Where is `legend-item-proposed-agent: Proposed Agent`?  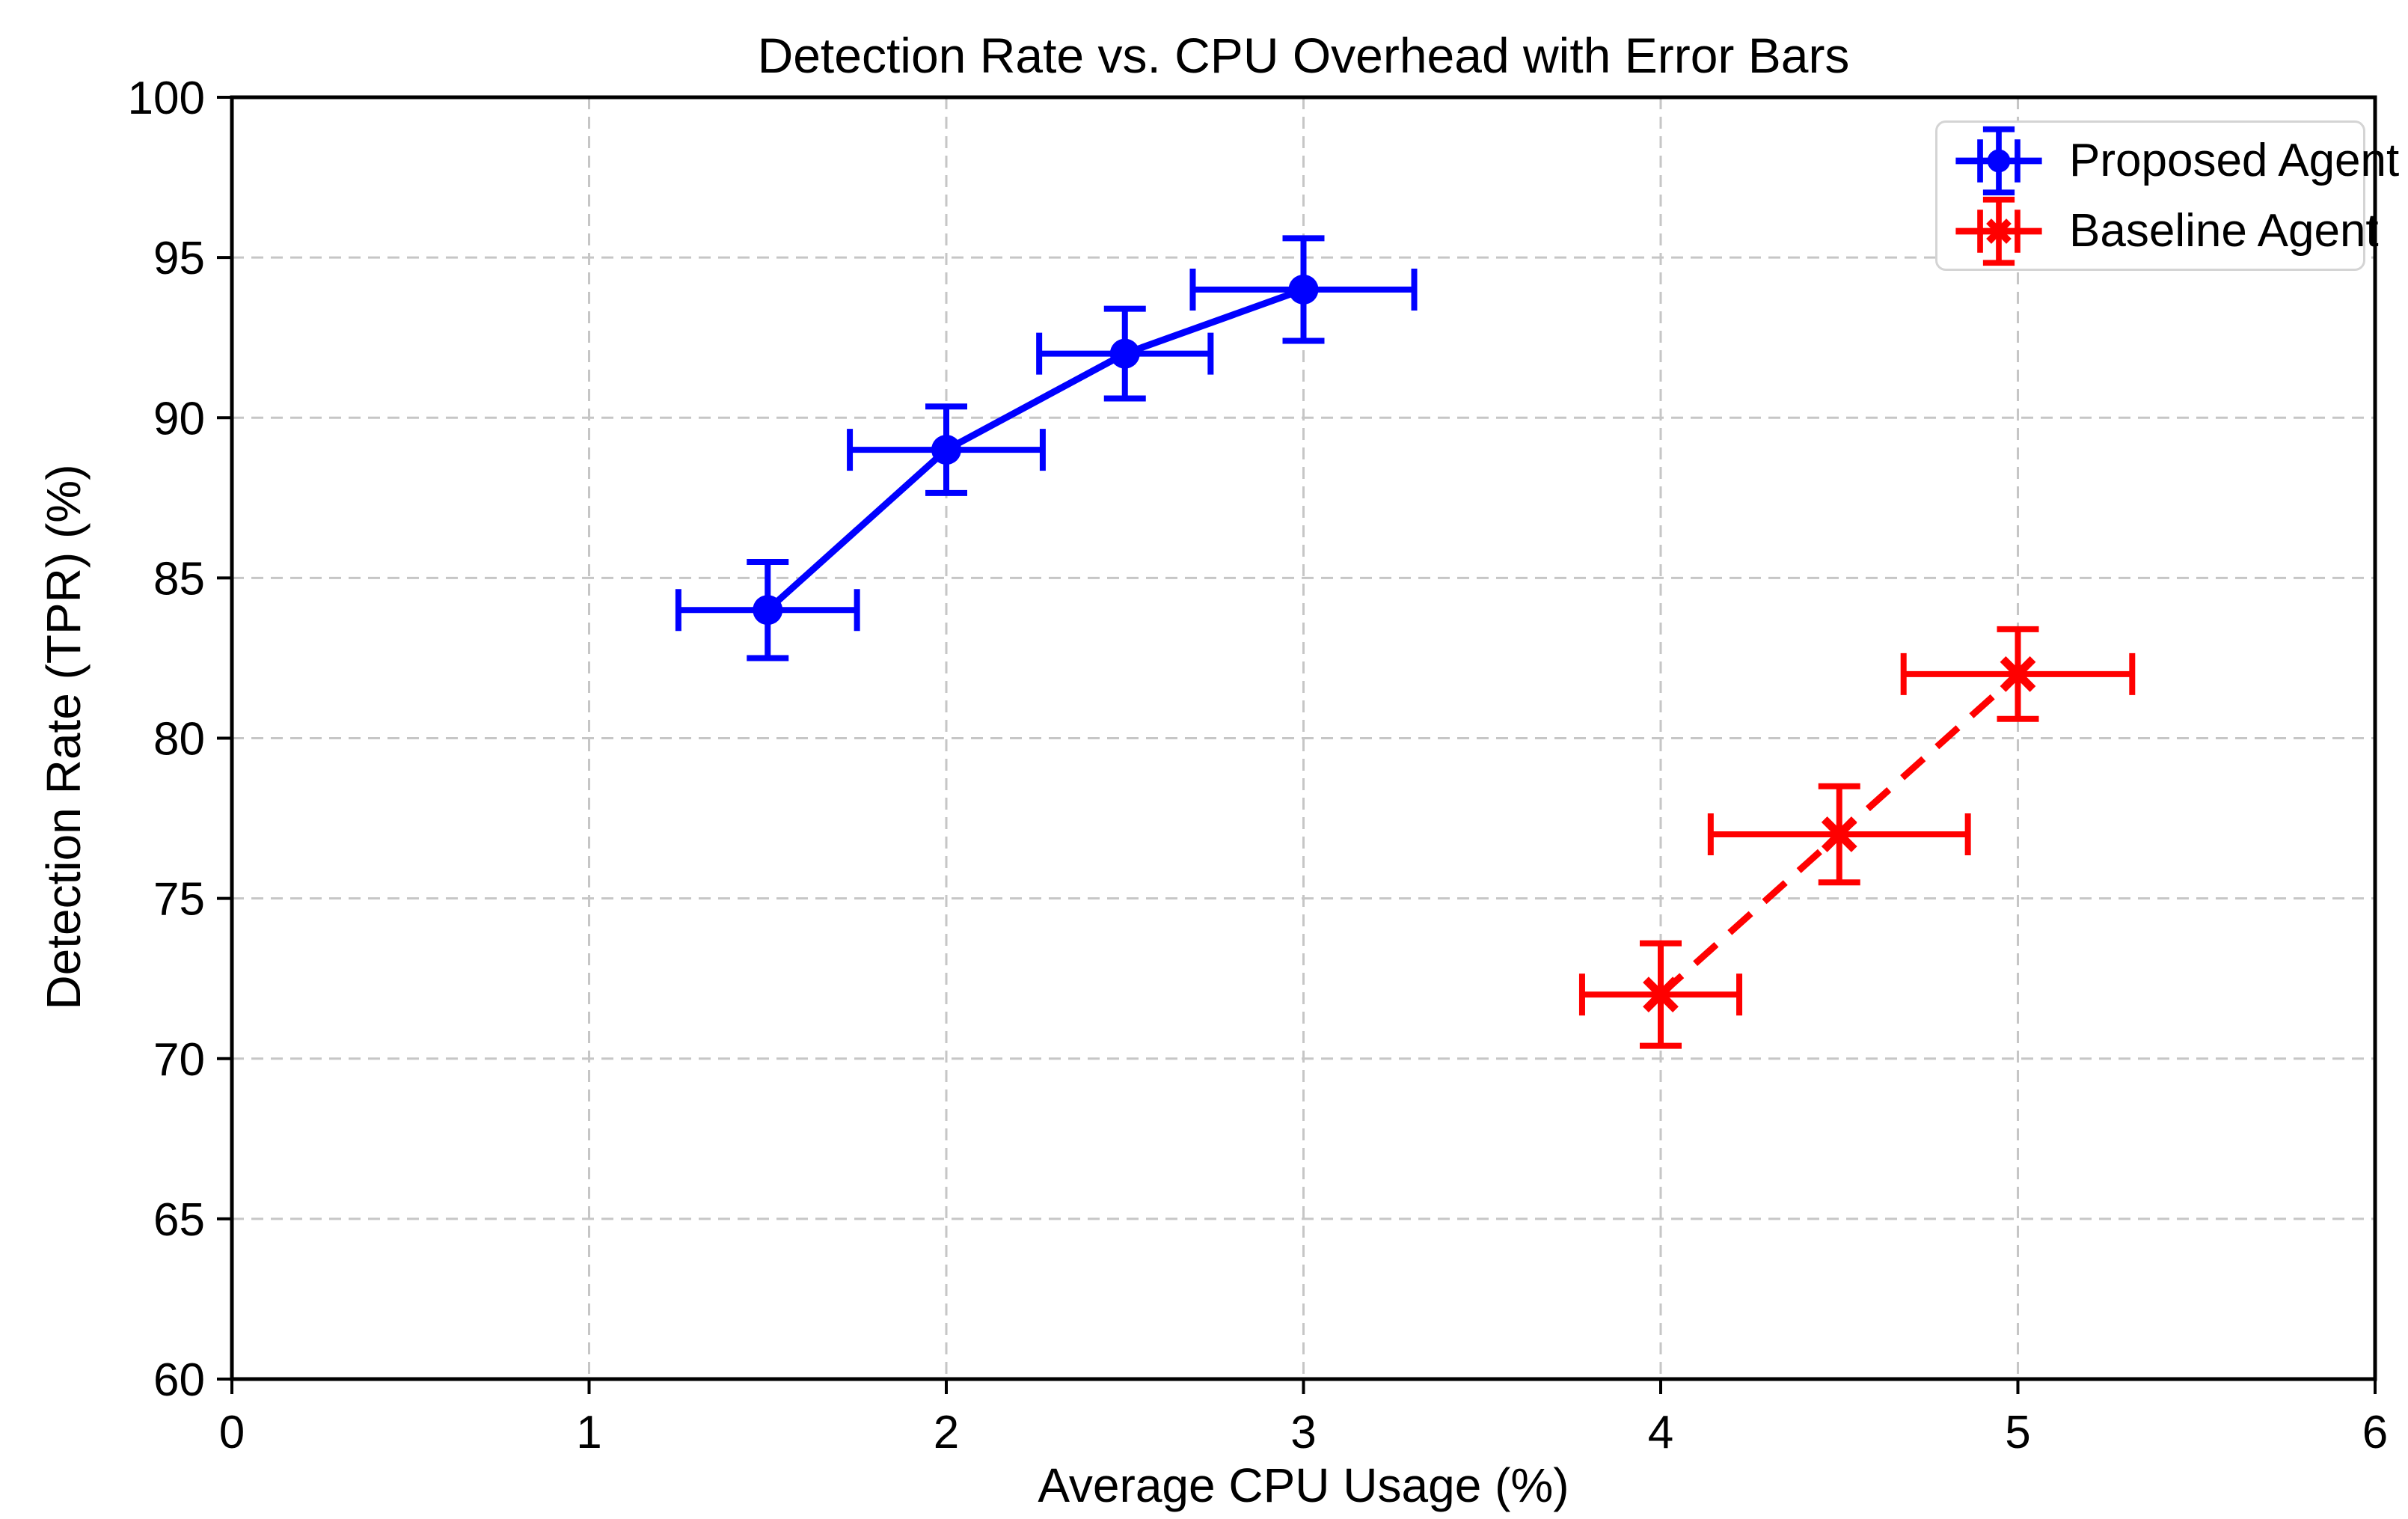 legend-item-proposed-agent: Proposed Agent is located at coordinates (2176, 160).